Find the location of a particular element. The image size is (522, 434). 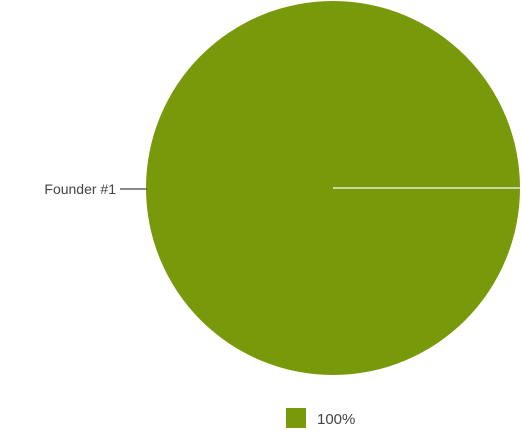

legend-swatch is located at coordinates (296, 418).